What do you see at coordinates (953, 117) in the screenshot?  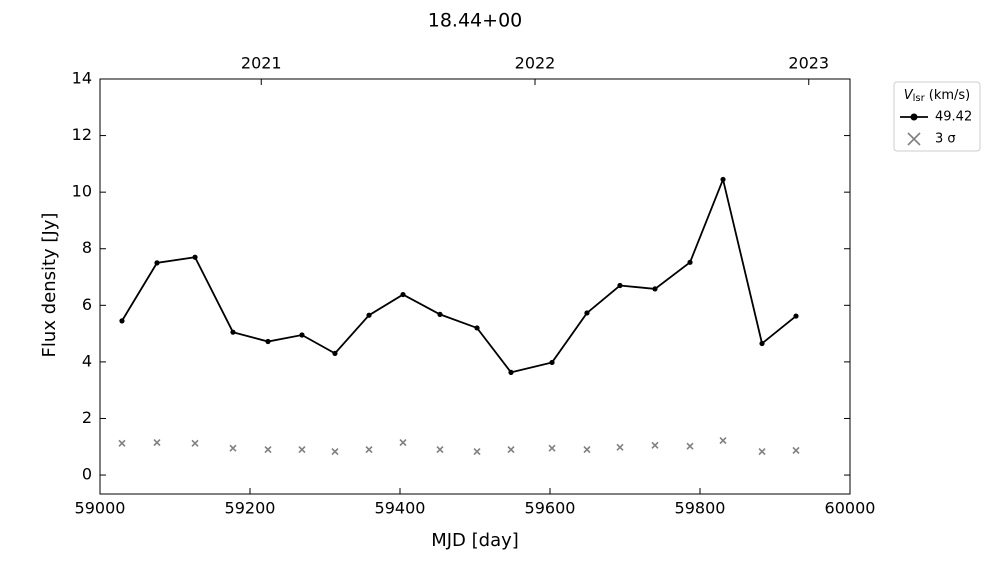 I see `legend-label: 49.42` at bounding box center [953, 117].